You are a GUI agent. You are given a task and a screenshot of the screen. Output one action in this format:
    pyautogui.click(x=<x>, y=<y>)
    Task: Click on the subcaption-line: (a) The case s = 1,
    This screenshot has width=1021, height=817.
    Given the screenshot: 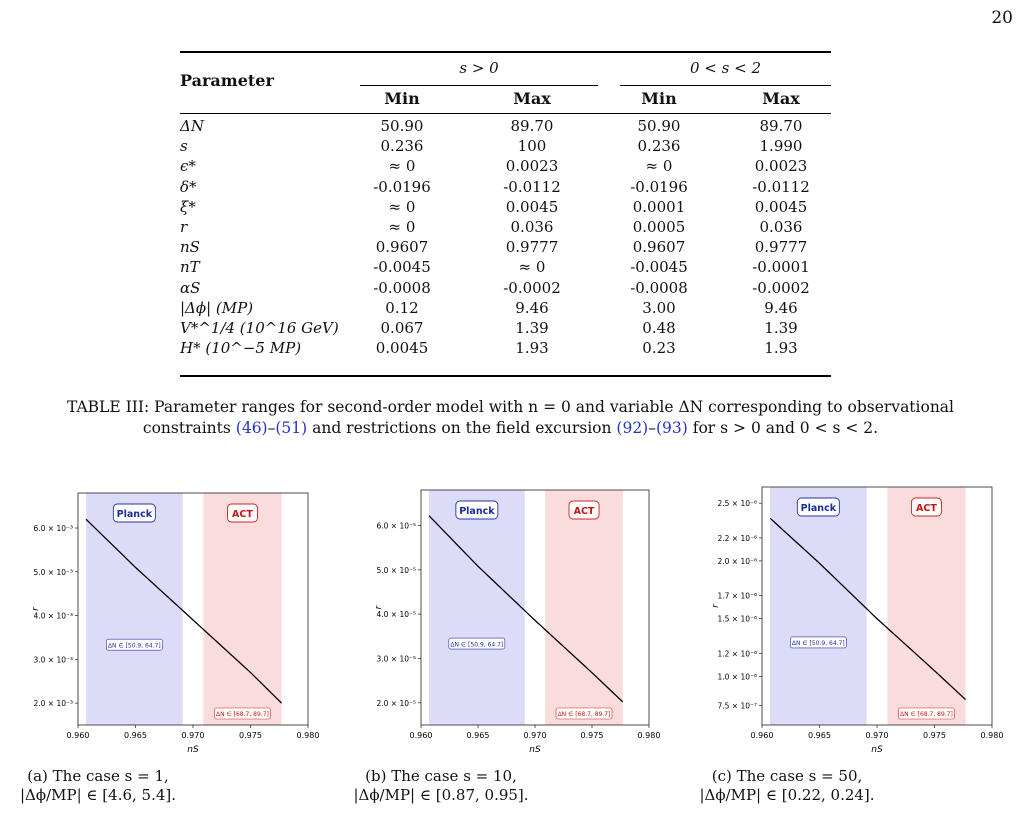 What is the action you would take?
    pyautogui.click(x=98, y=776)
    